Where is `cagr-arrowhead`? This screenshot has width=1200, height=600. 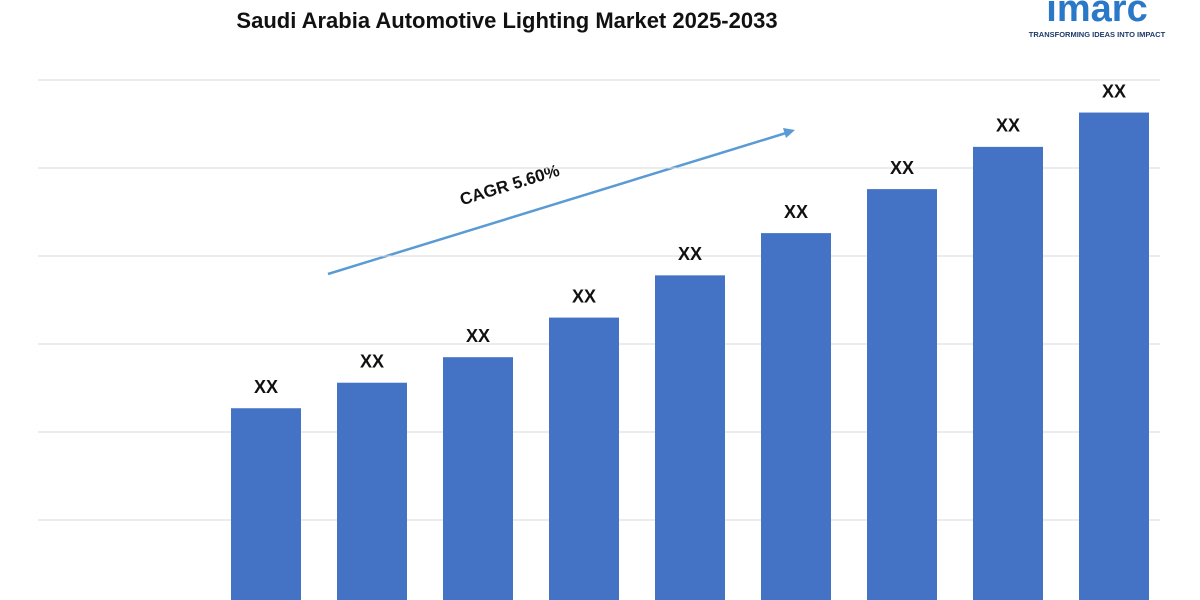
cagr-arrowhead is located at coordinates (789, 133).